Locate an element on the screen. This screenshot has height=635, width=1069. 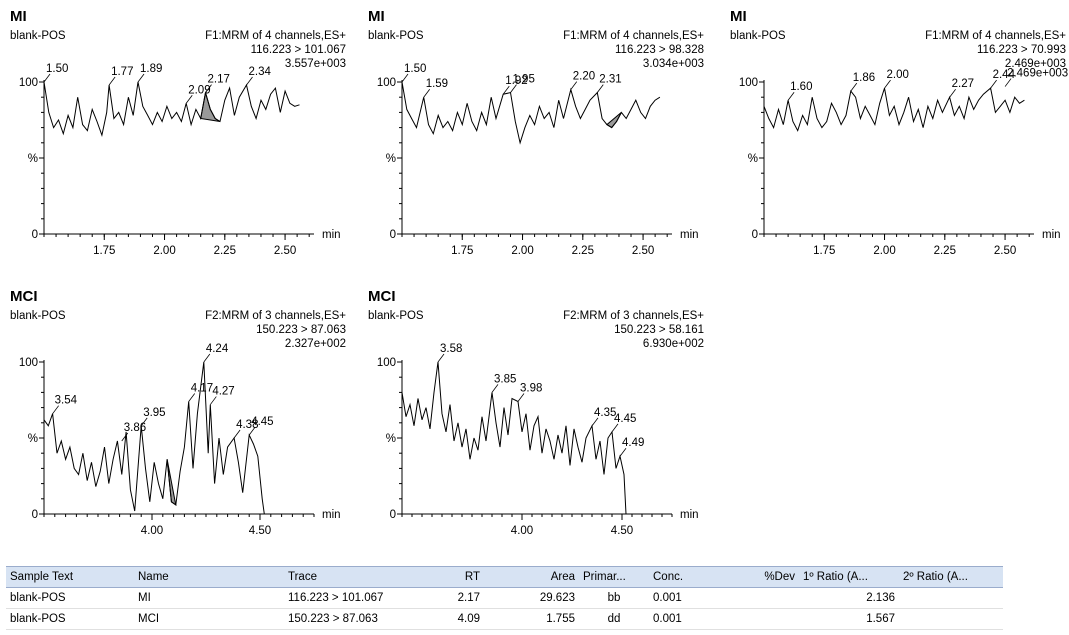
cell-ratio-1: 2.136 is located at coordinates (880, 598).